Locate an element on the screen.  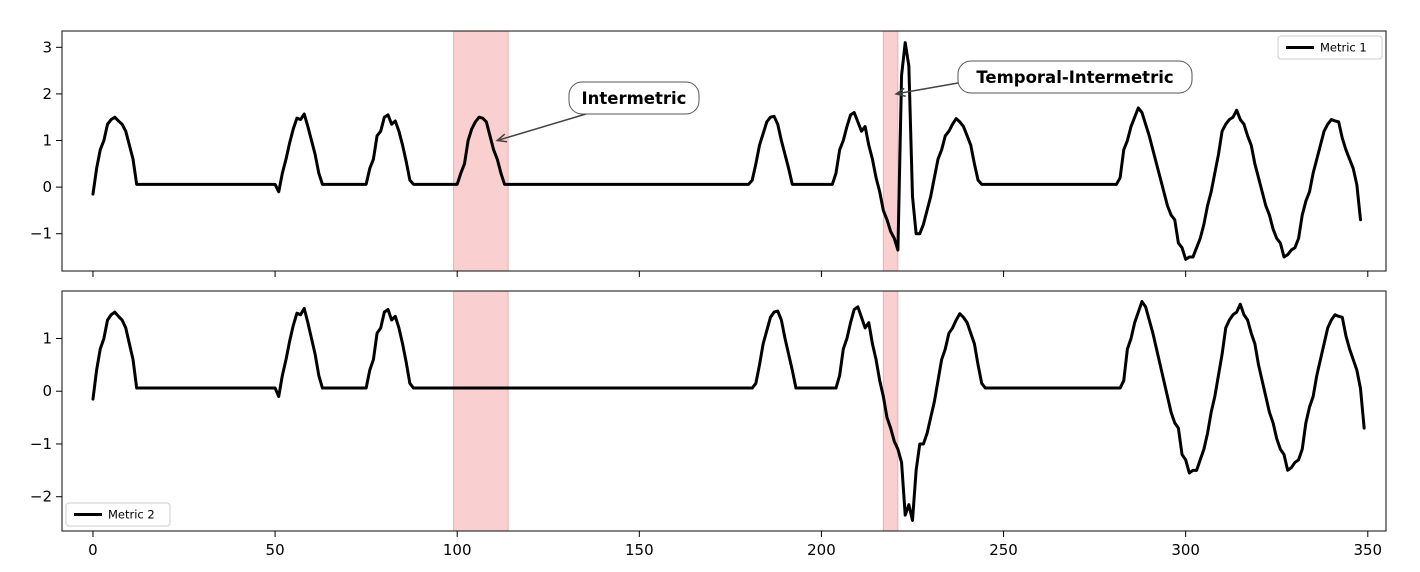
legend-1: Metric 1 is located at coordinates (1330, 47).